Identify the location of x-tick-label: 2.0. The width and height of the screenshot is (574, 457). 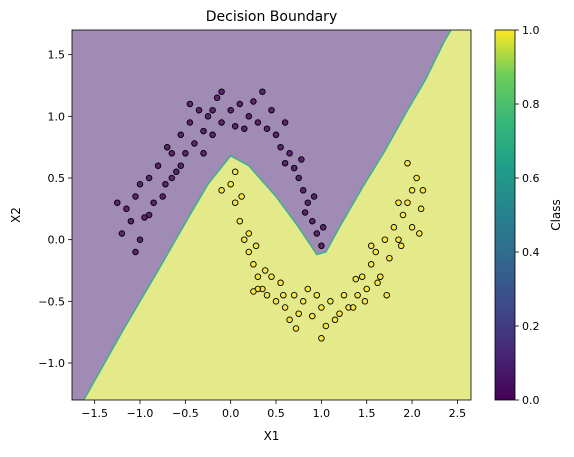
(412, 413).